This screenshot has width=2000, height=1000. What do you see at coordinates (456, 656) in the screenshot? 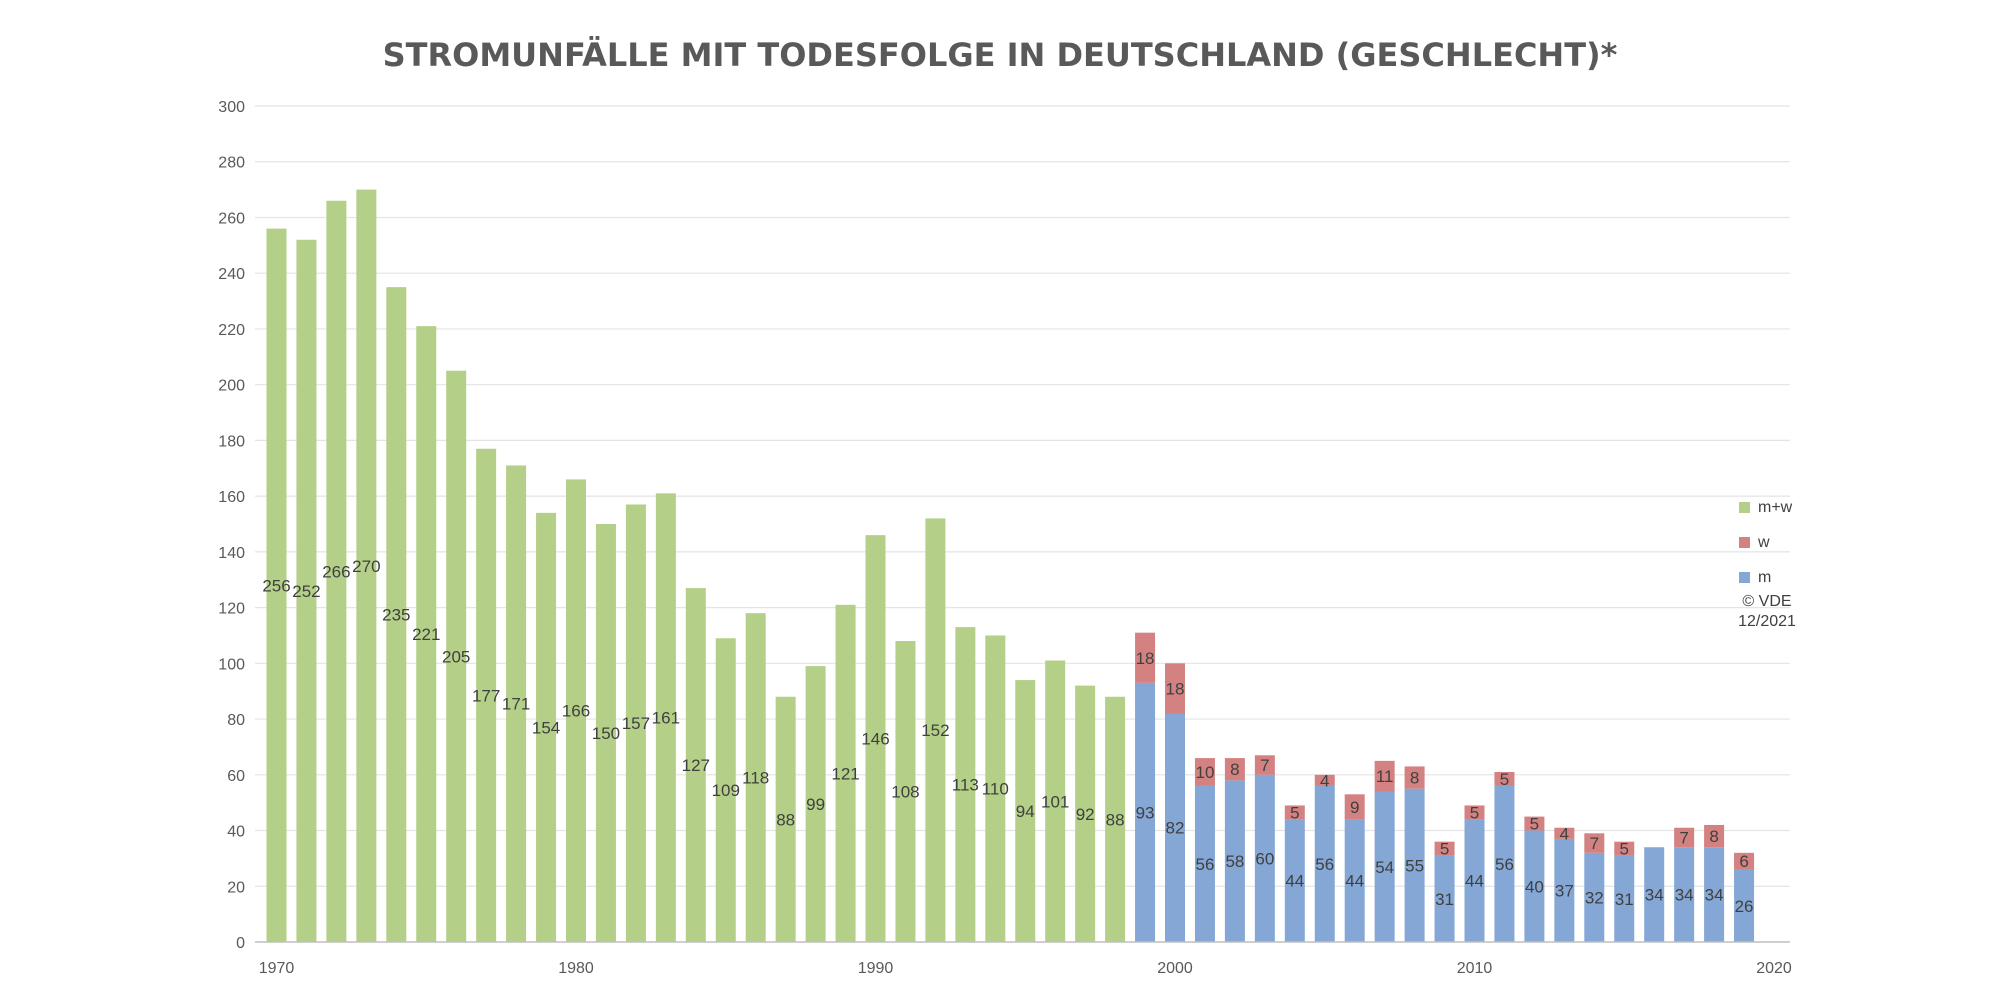
I see `data-label-mw: 205` at bounding box center [456, 656].